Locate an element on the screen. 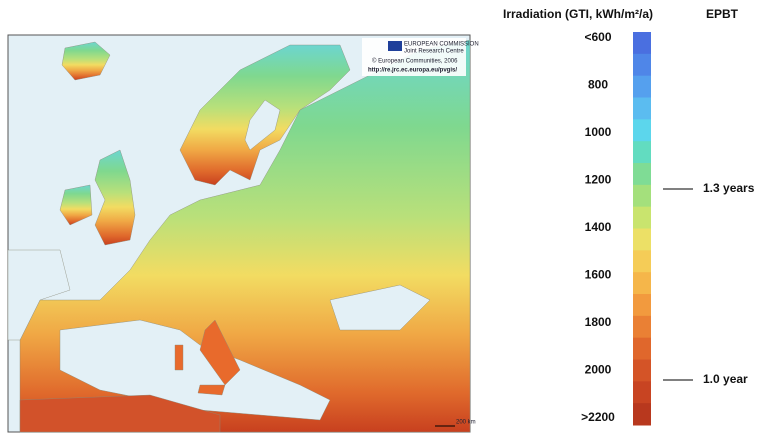 This screenshot has width=760, height=439. legend-label: 1200 is located at coordinates (598, 180).